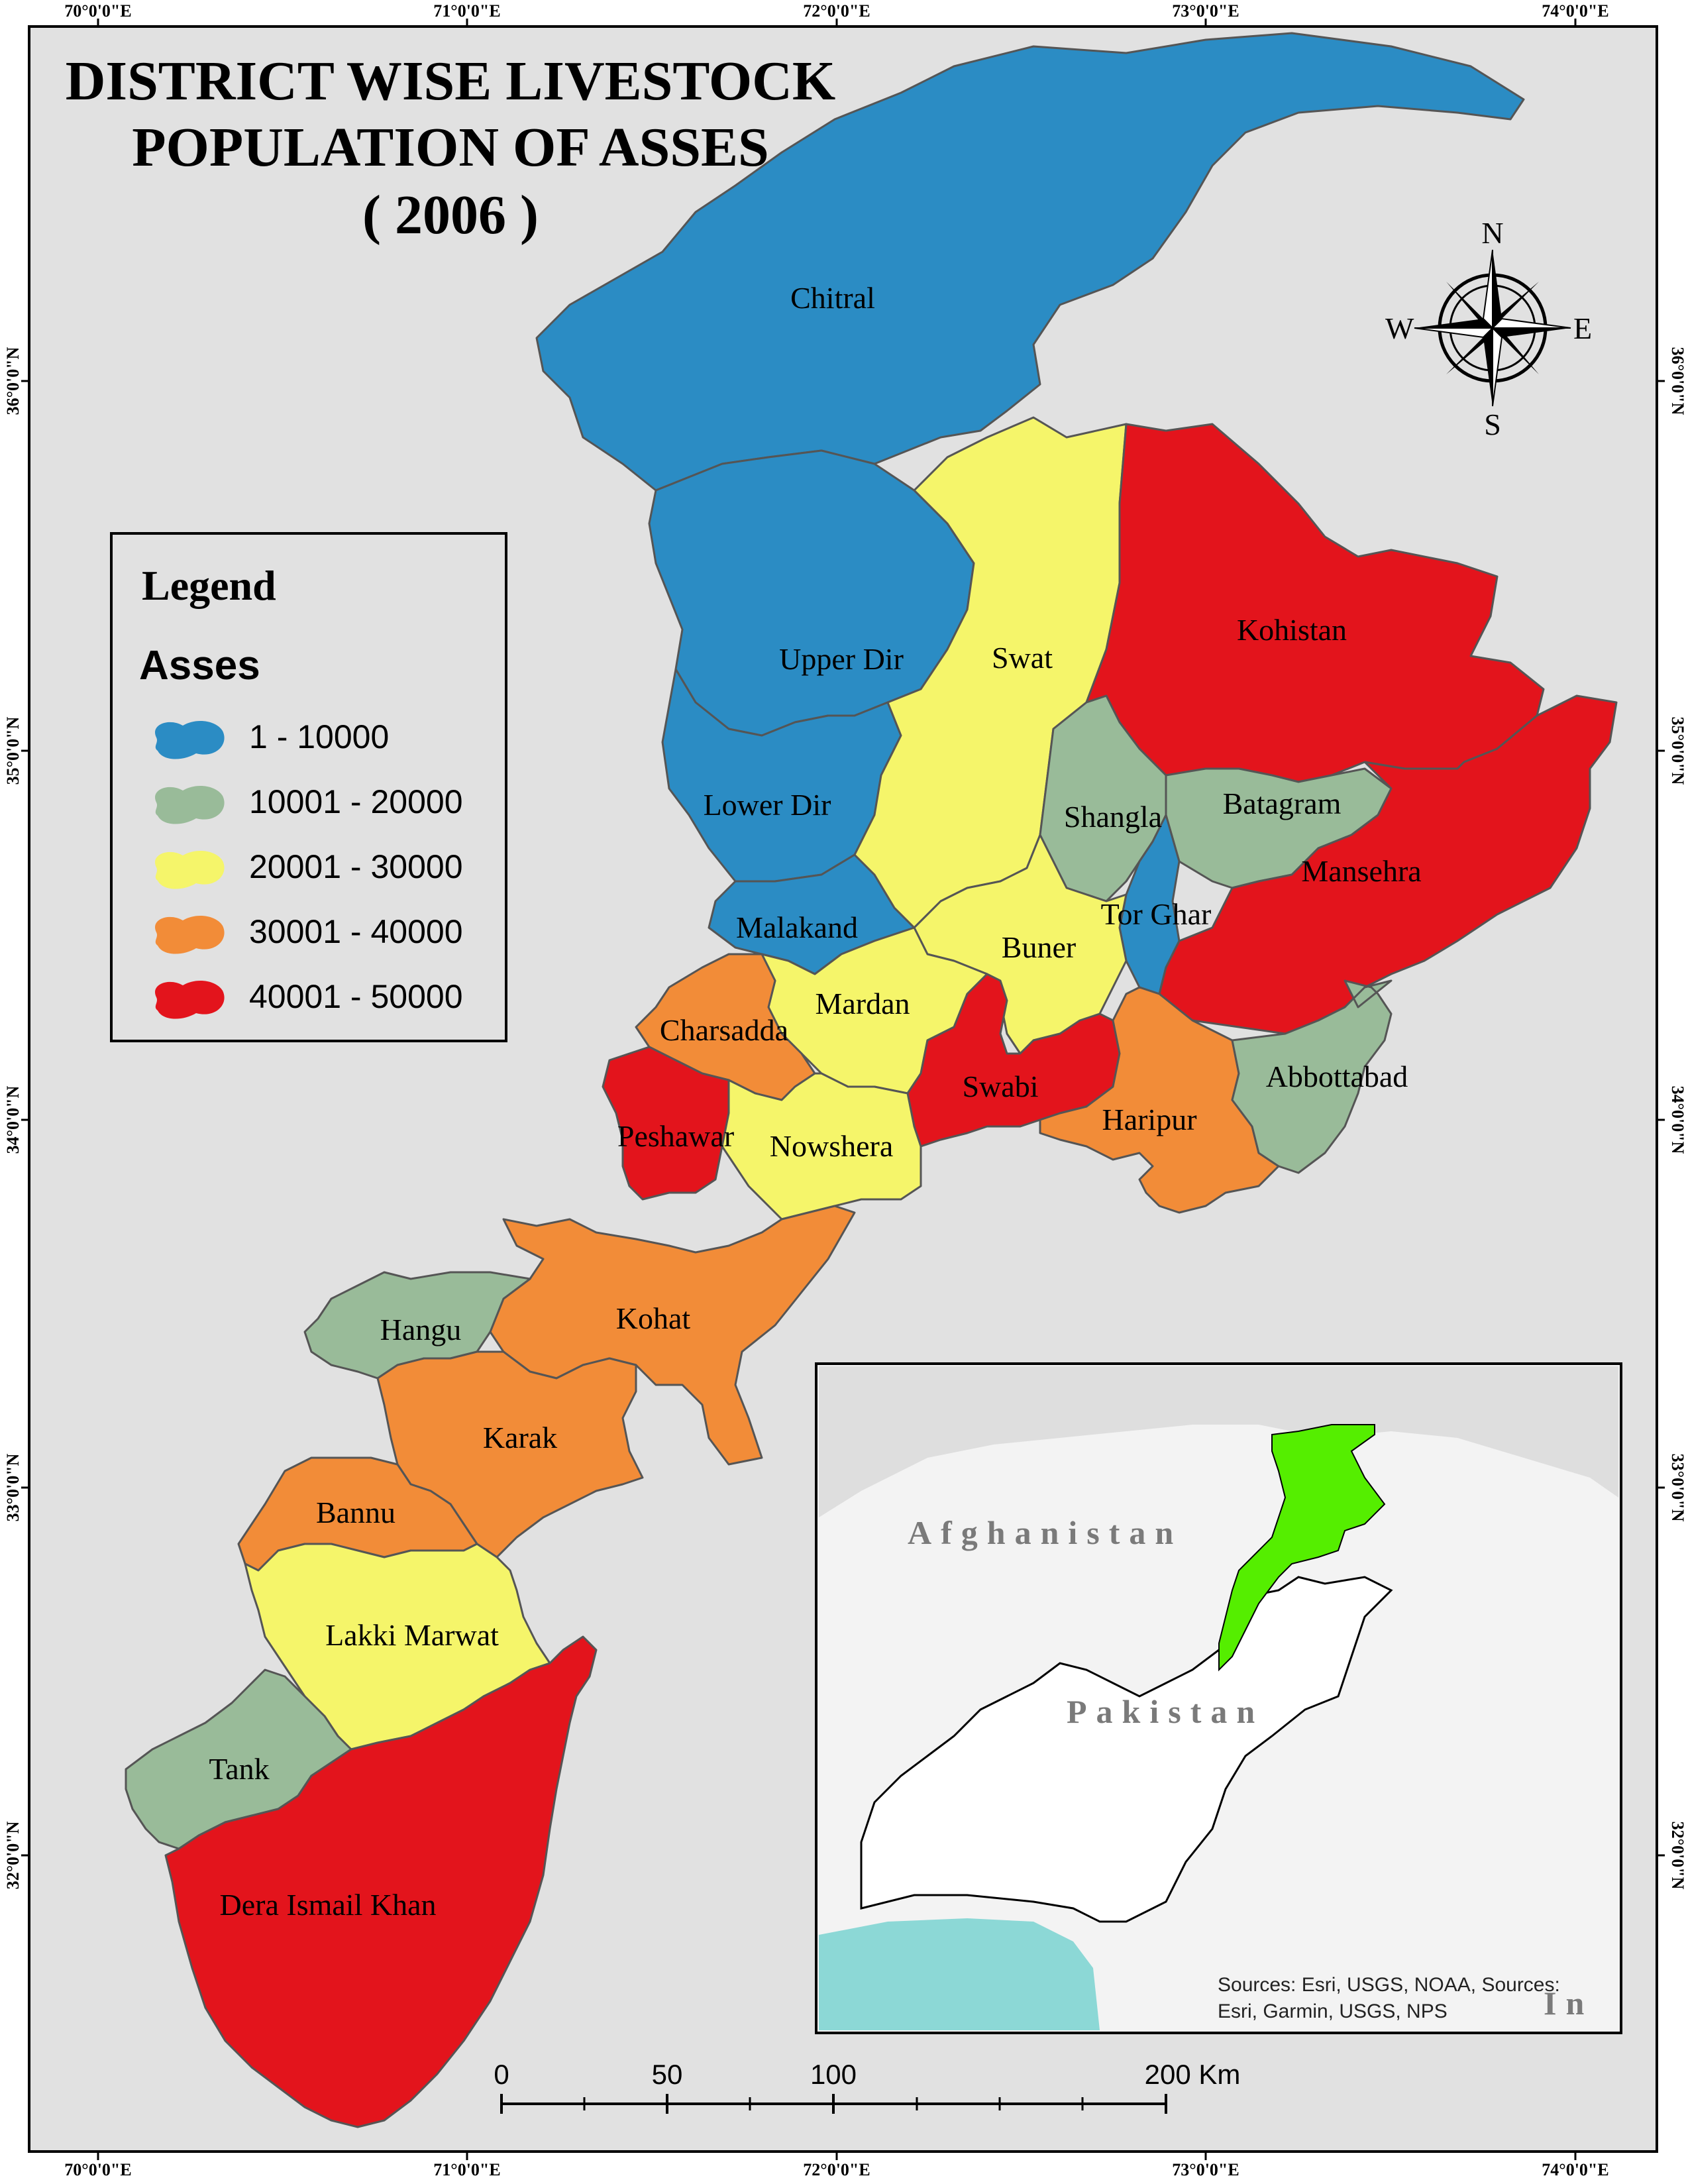 The width and height of the screenshot is (1686, 2184). What do you see at coordinates (1156, 914) in the screenshot?
I see `label-tor-ghar: Tor Ghar` at bounding box center [1156, 914].